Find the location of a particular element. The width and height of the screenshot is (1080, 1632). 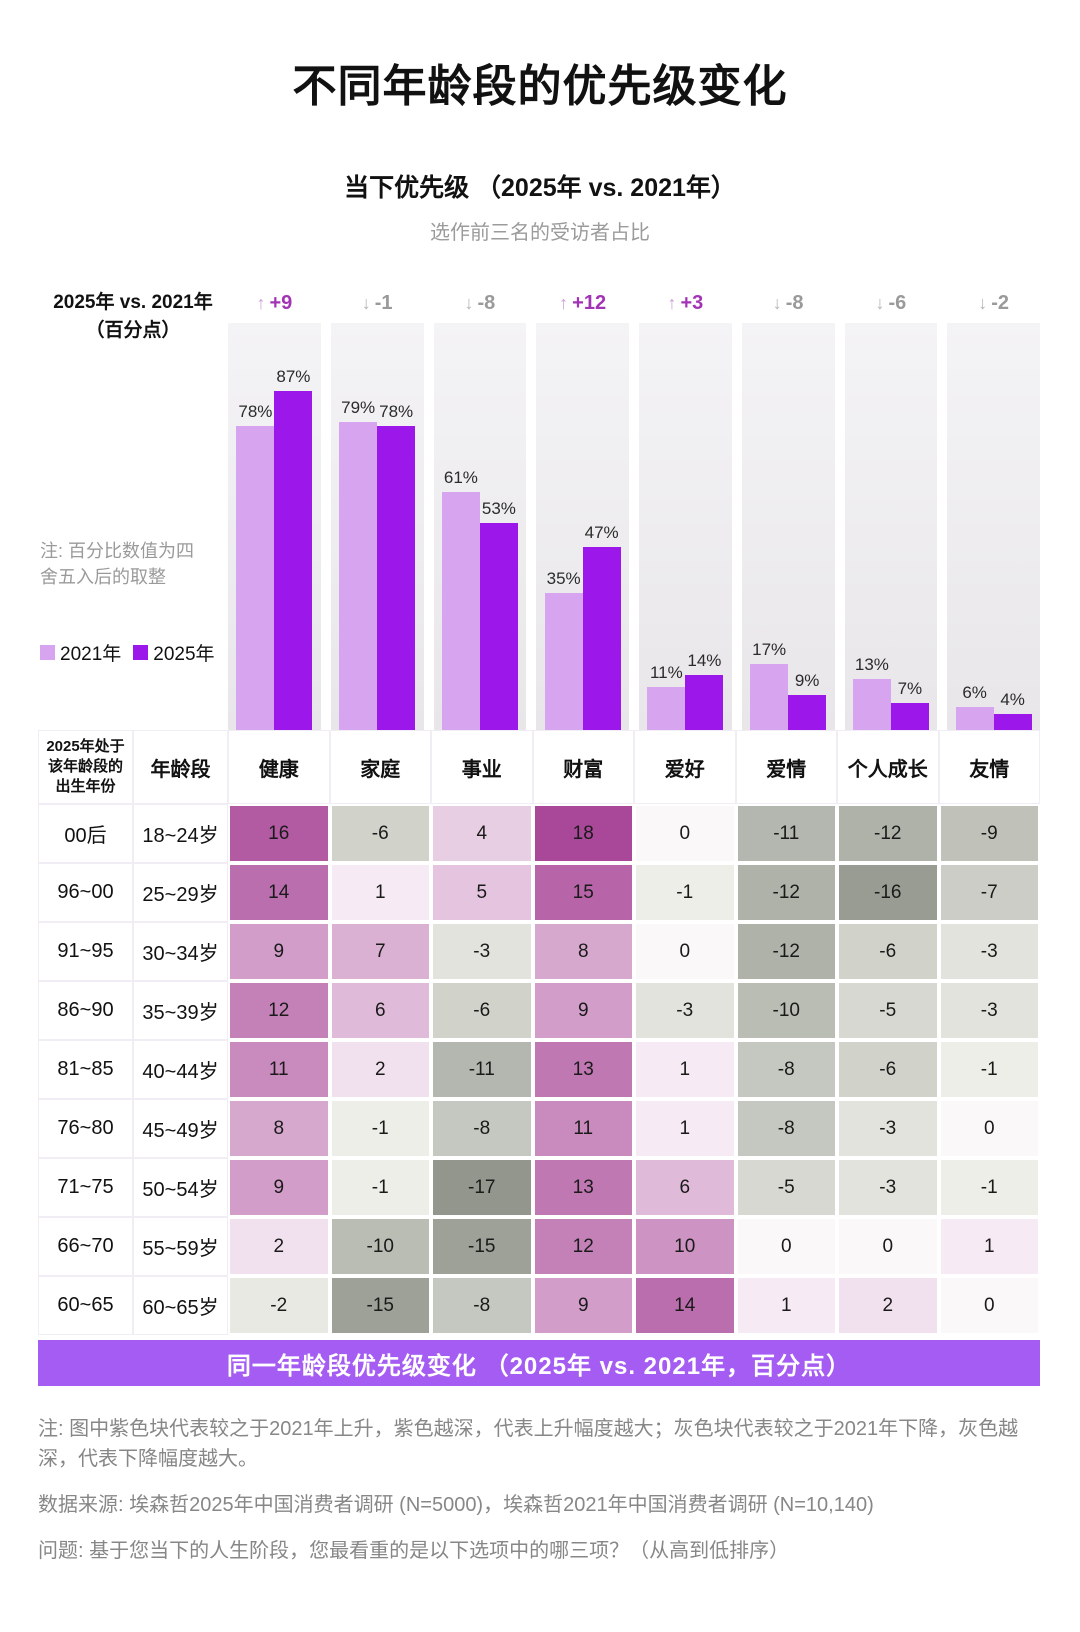

chart-column: ↑ +3 11% 14% is located at coordinates (685, 506).